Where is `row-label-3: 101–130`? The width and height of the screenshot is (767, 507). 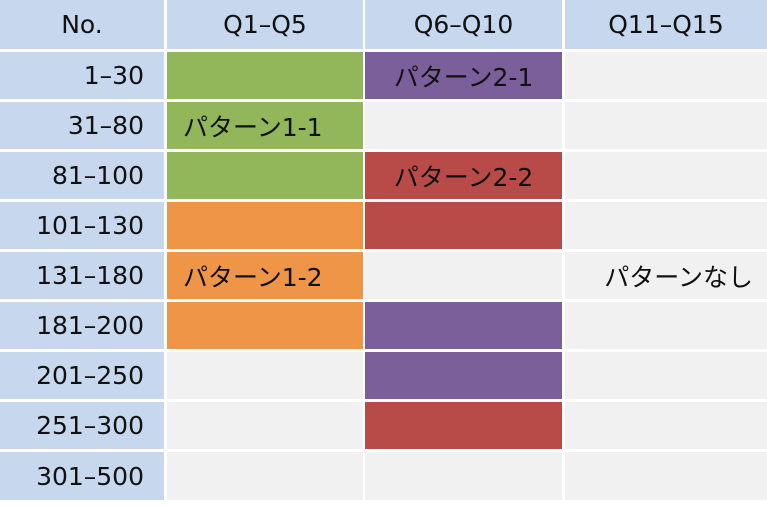 row-label-3: 101–130 is located at coordinates (82, 225).